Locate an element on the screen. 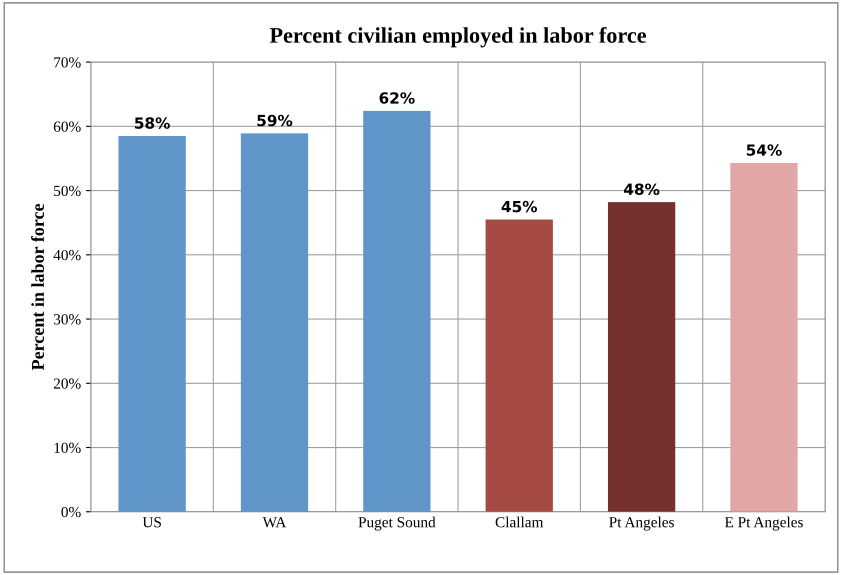 The image size is (842, 575). x-tick-label: Puget Sound is located at coordinates (397, 523).